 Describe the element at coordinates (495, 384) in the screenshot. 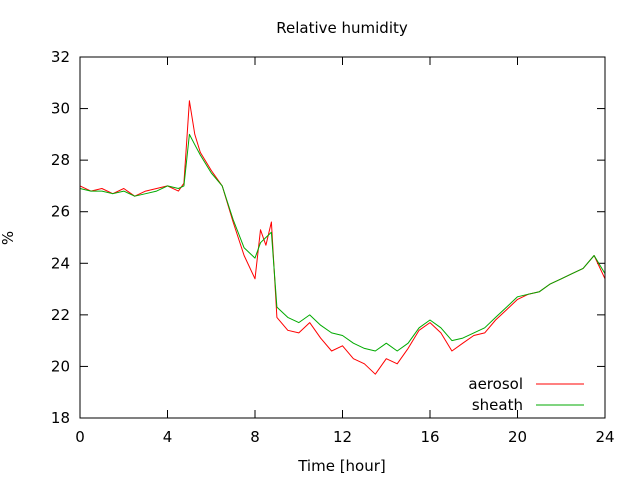

I see `legend-label-aerosol: aerosol` at that location.